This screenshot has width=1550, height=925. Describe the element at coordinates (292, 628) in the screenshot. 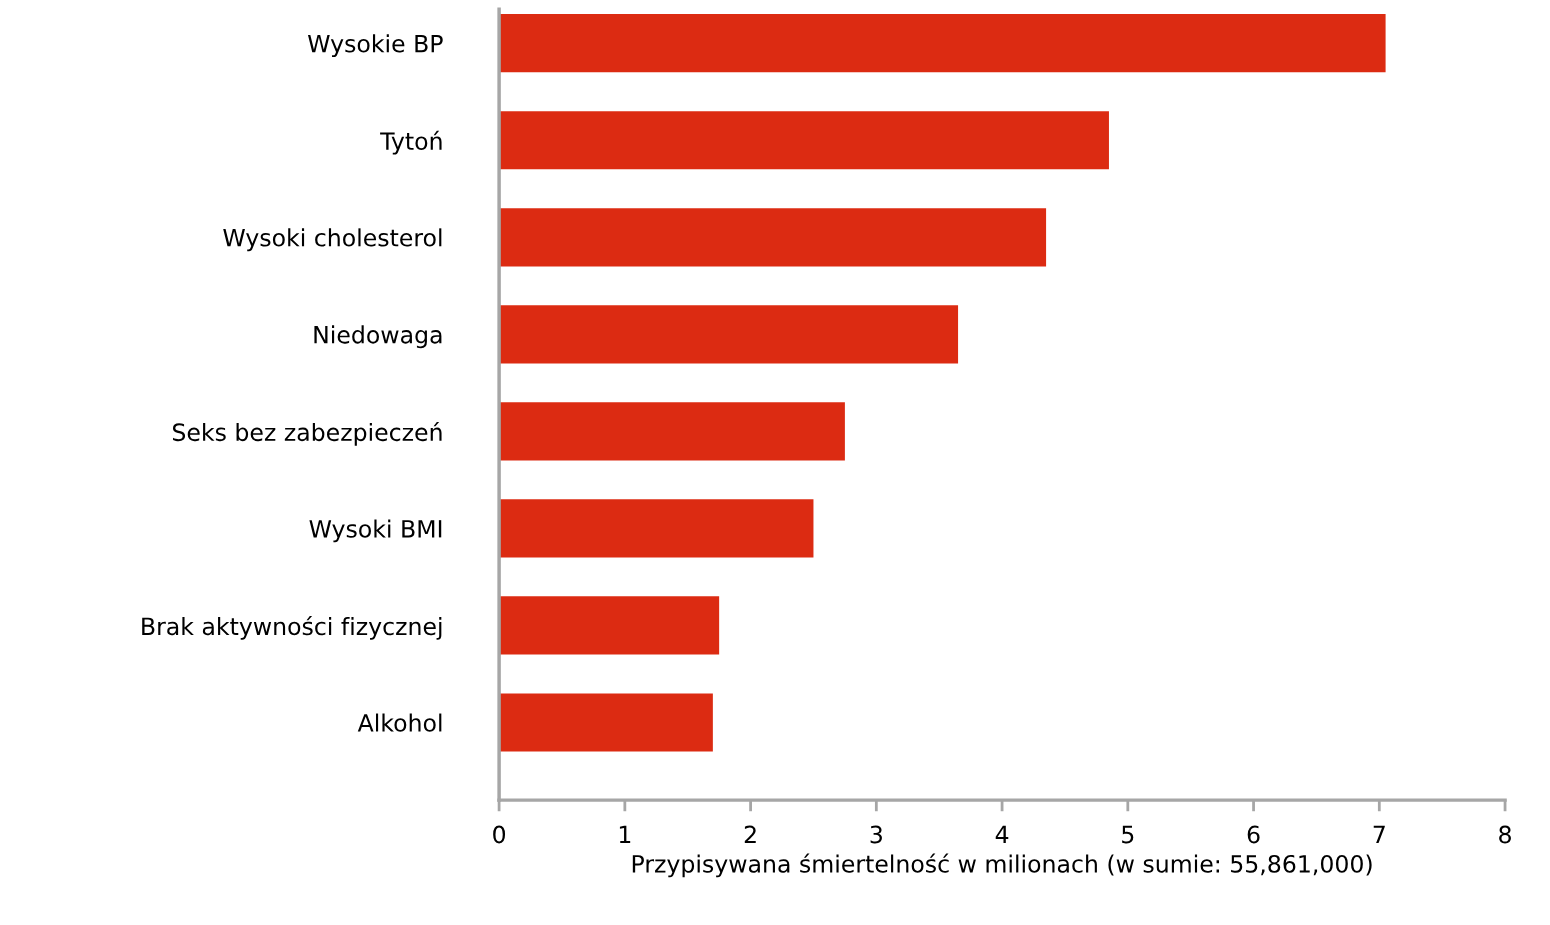

I see `y-tick-label: Brak aktywności fizycznej` at that location.